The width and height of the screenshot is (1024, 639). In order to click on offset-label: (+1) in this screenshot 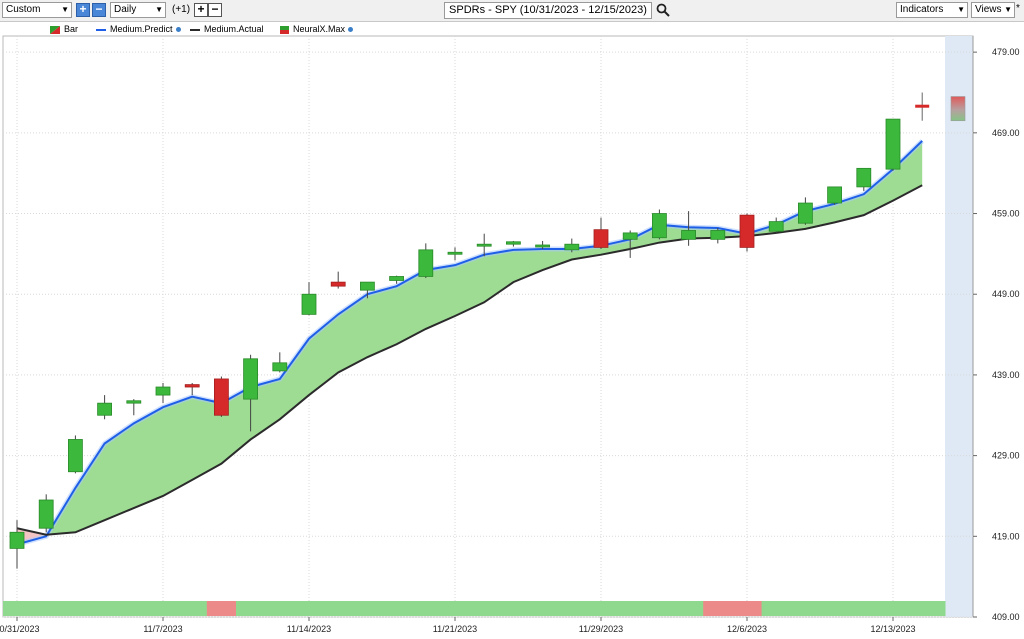, I will do `click(181, 9)`.